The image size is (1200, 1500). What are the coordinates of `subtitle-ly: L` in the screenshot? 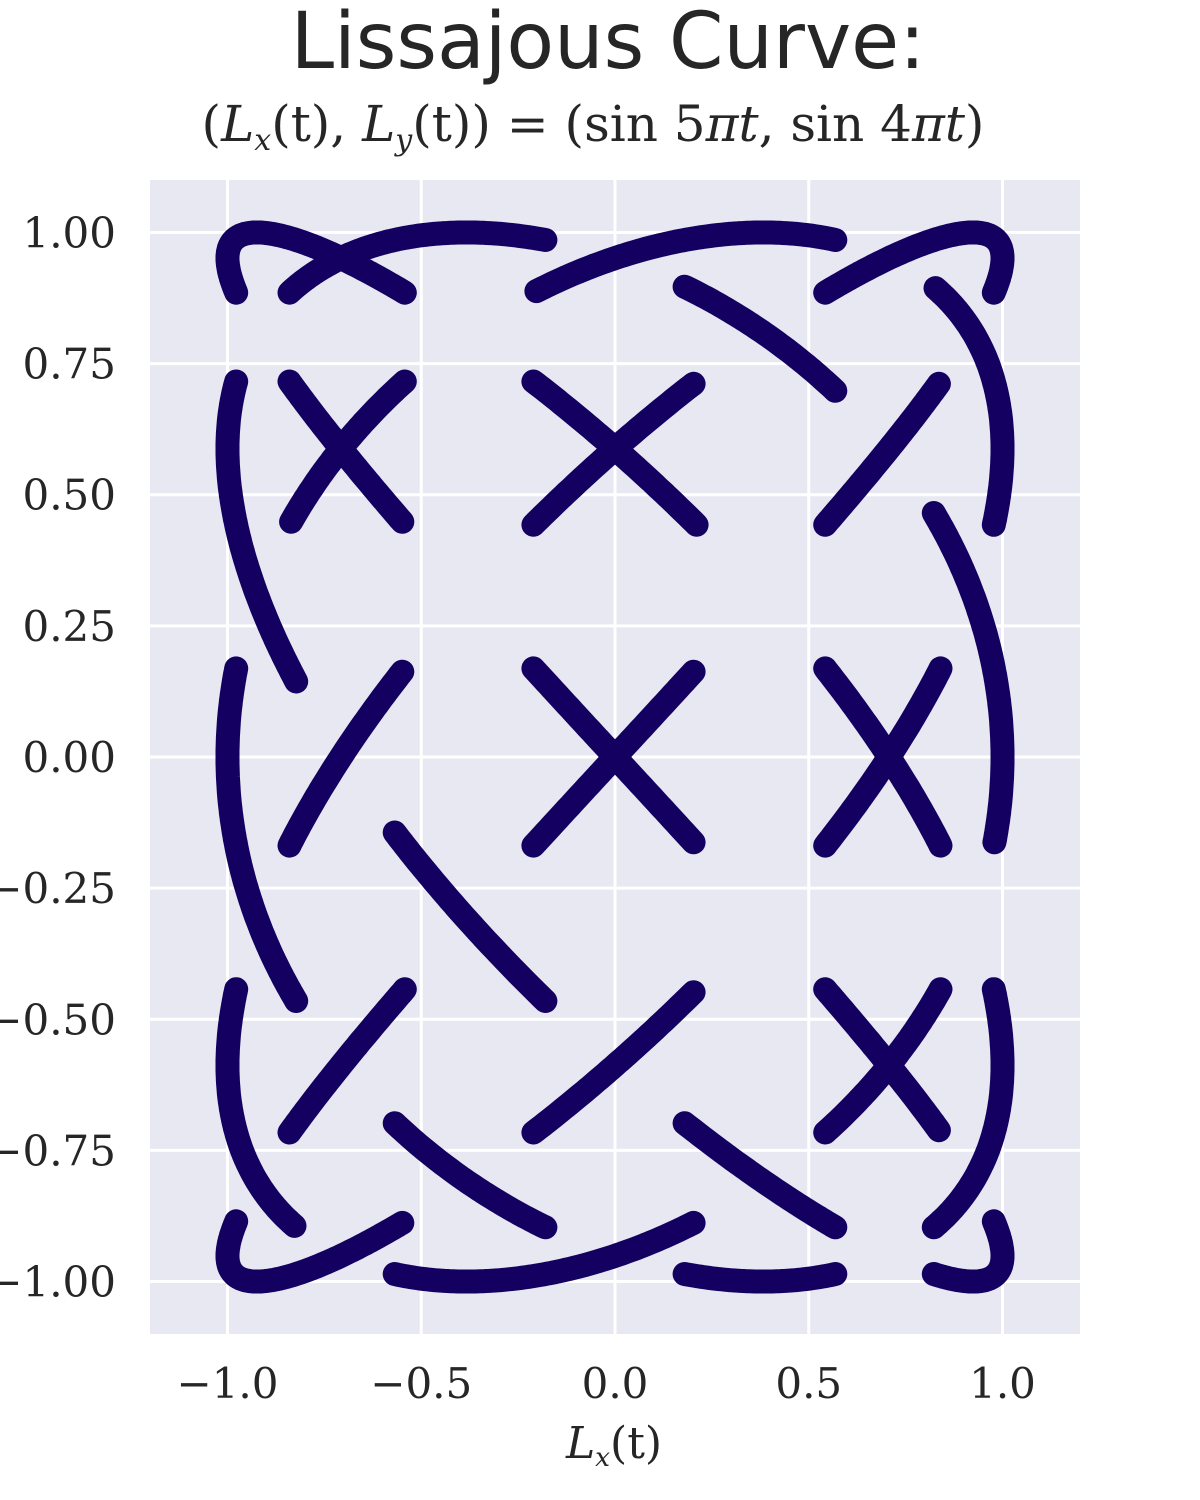 It's located at (379, 124).